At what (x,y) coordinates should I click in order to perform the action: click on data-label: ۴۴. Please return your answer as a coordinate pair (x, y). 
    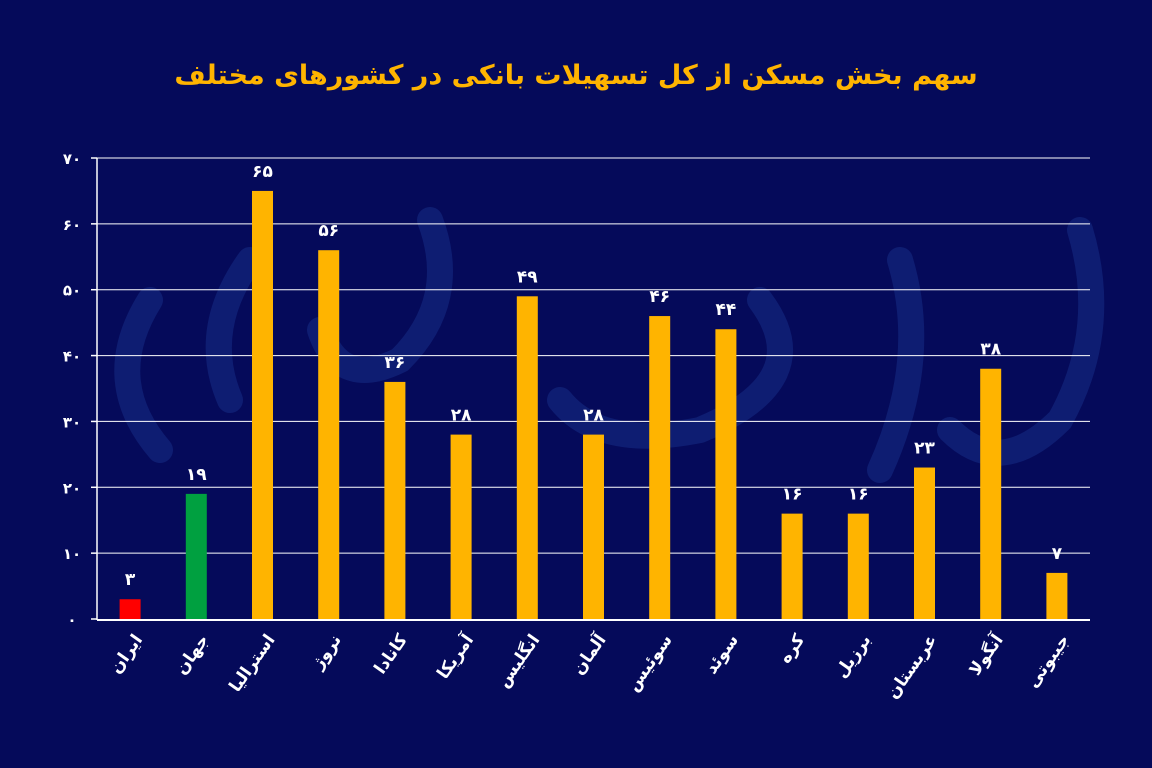
    Looking at the image, I should click on (726, 310).